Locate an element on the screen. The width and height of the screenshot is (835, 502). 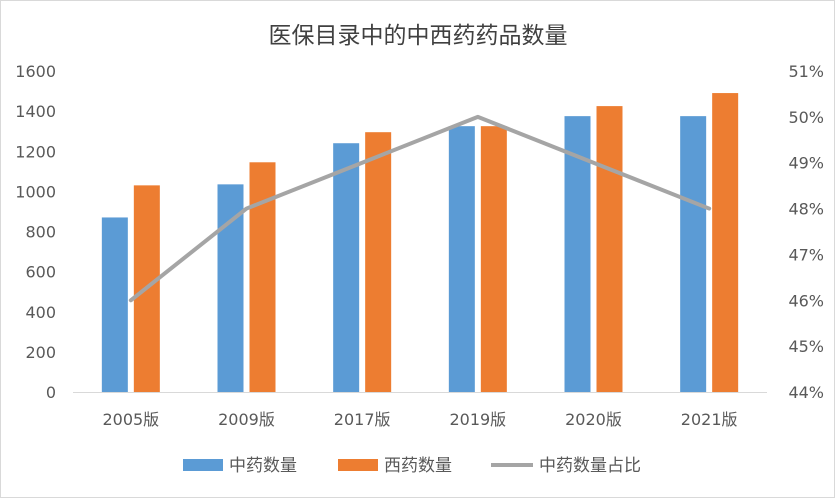
legend: 中药数量 西药数量 中药数量占比 is located at coordinates (412, 466).